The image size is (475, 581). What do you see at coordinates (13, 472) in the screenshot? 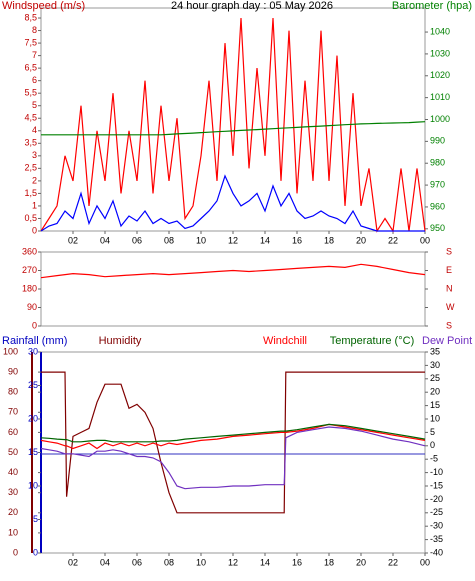
I see `yticks-label: 40` at bounding box center [13, 472].